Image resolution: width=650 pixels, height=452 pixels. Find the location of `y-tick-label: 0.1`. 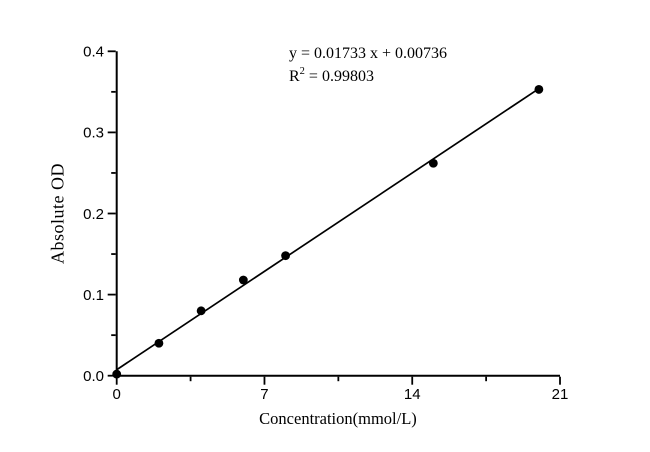

y-tick-label: 0.1 is located at coordinates (93, 295).